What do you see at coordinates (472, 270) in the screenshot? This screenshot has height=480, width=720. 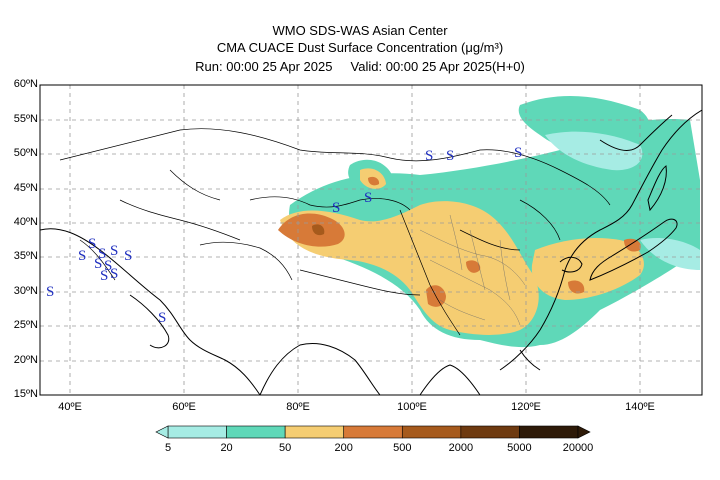 I see `province-borders` at bounding box center [472, 270].